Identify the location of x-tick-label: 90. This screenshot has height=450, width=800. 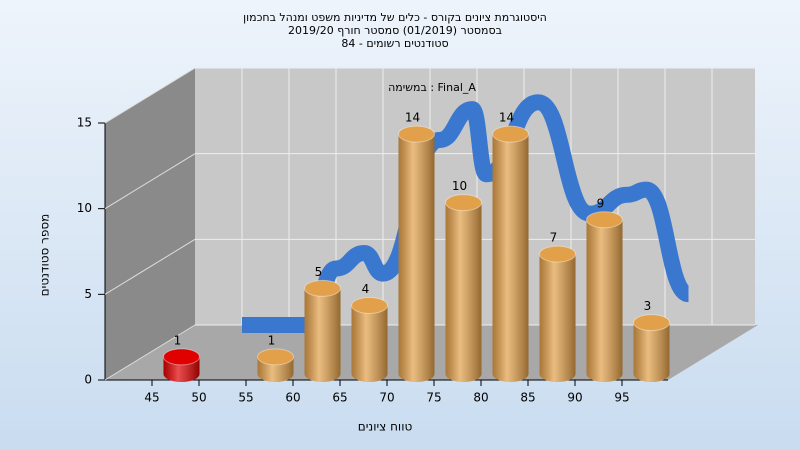
(574, 398).